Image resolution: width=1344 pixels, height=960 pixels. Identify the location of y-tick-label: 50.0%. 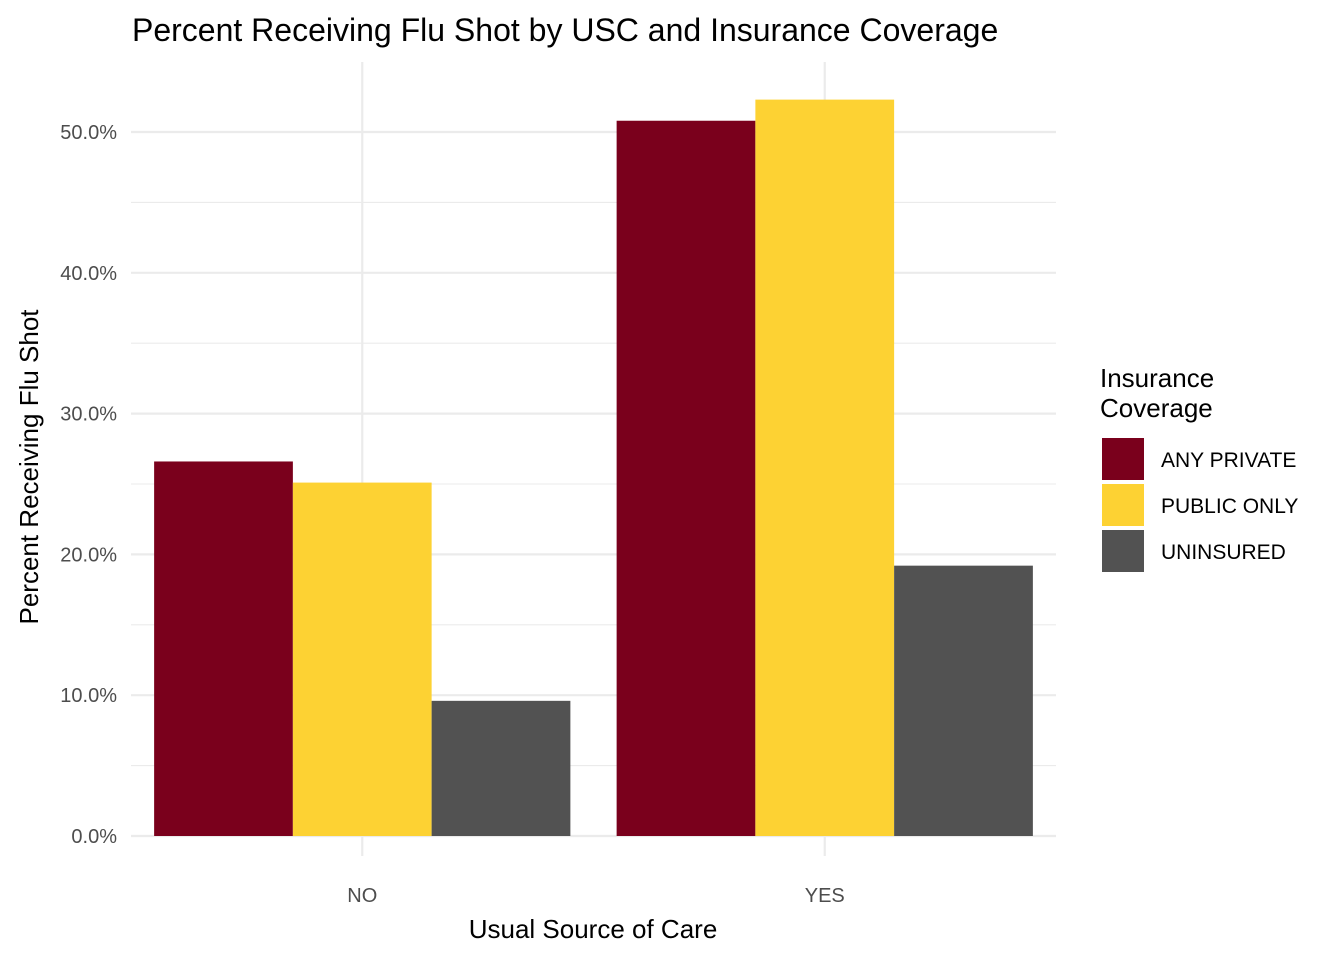
(88, 133).